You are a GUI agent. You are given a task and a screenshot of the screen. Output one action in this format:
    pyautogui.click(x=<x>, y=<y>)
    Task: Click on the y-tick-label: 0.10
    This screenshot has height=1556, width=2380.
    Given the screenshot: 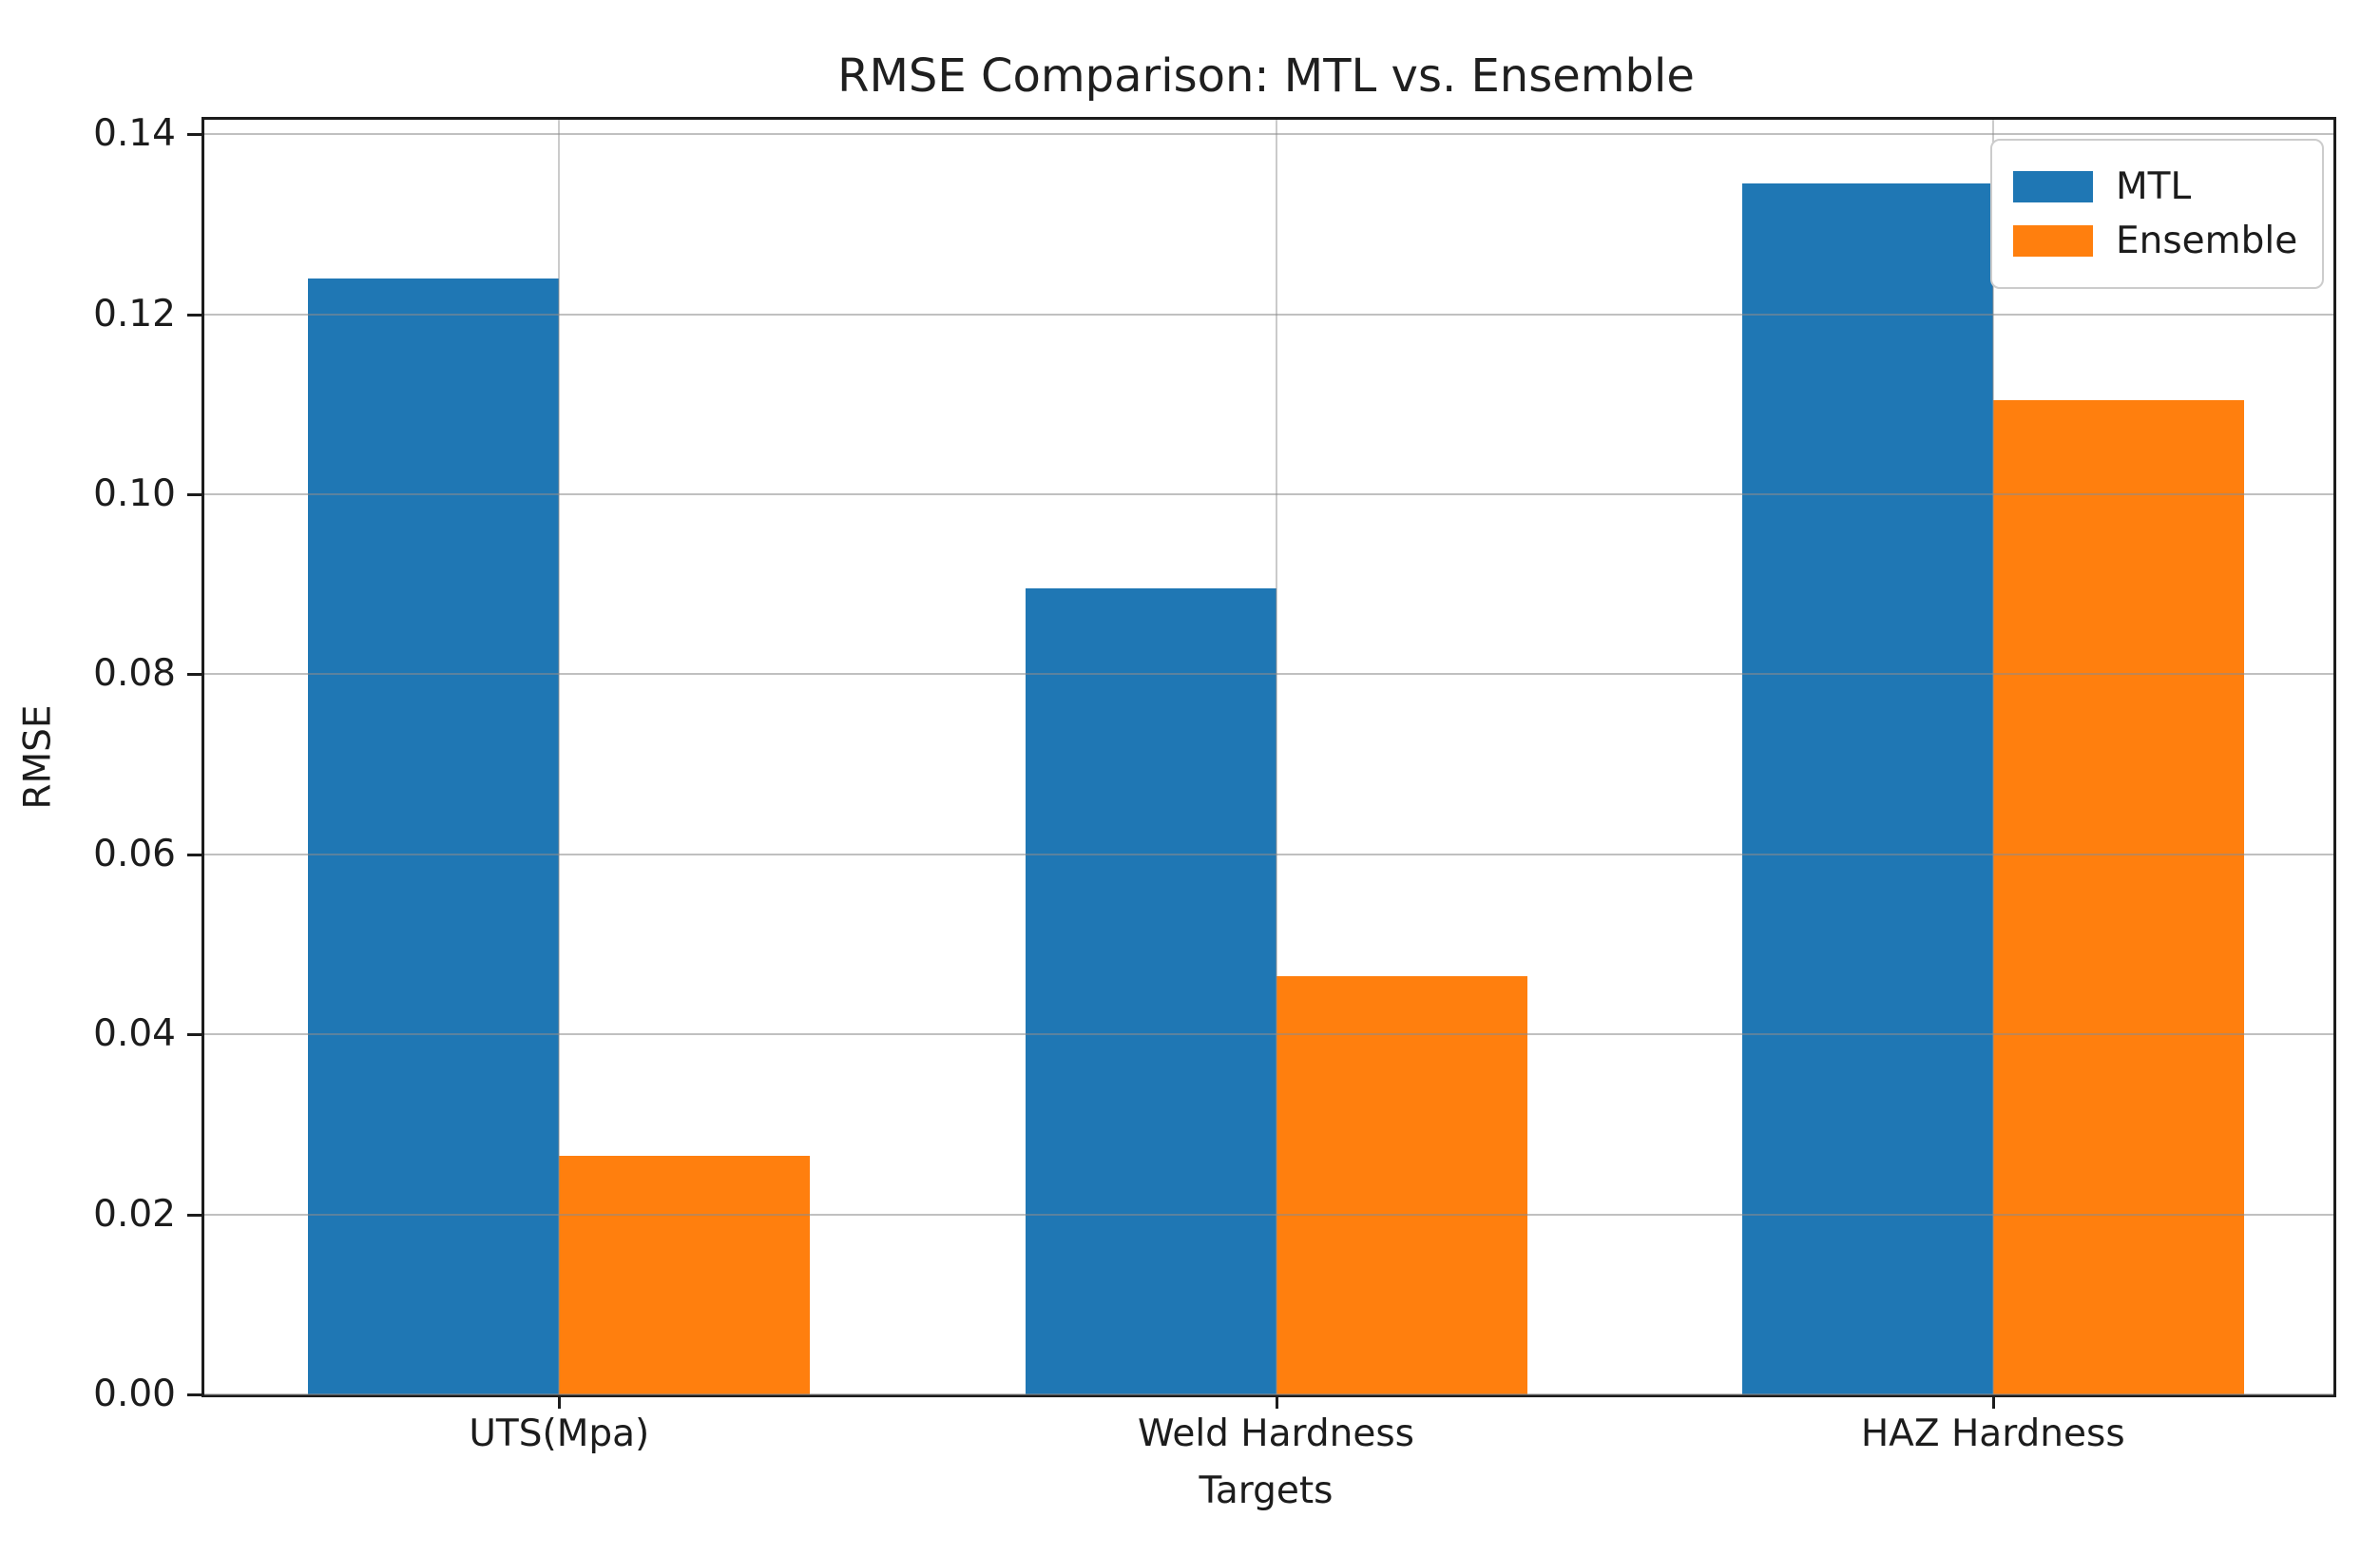 What is the action you would take?
    pyautogui.click(x=134, y=493)
    